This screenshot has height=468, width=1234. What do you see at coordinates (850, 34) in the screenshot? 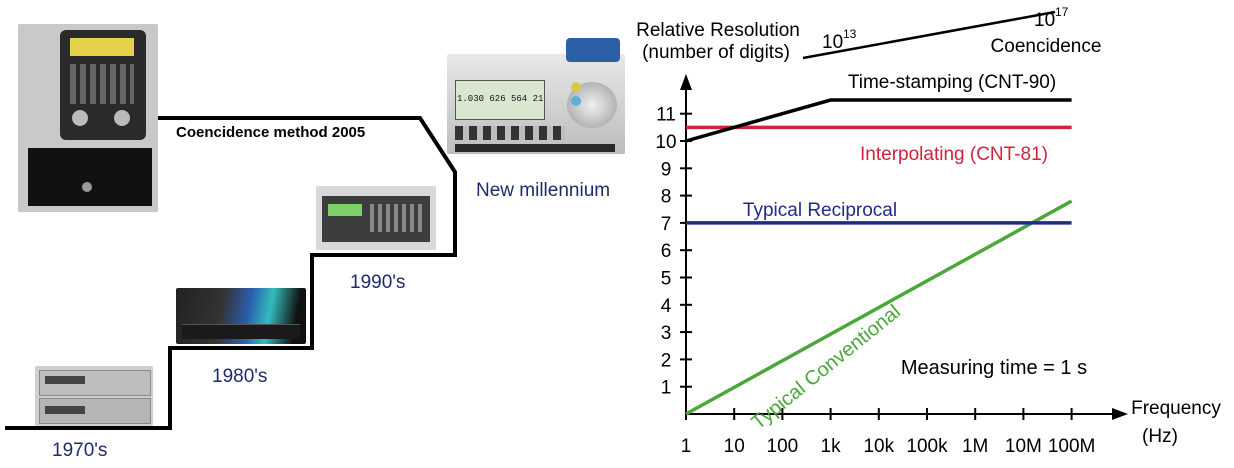
I see `coincidence-start-exponent: 13` at bounding box center [850, 34].